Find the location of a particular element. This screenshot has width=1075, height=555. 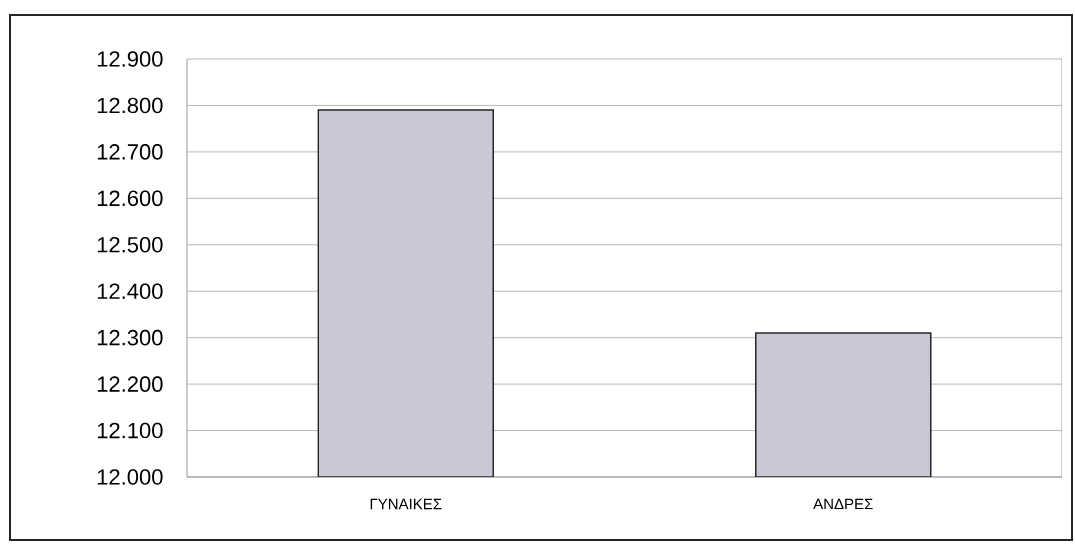

y-tick-label: 12.700 is located at coordinates (130, 152).